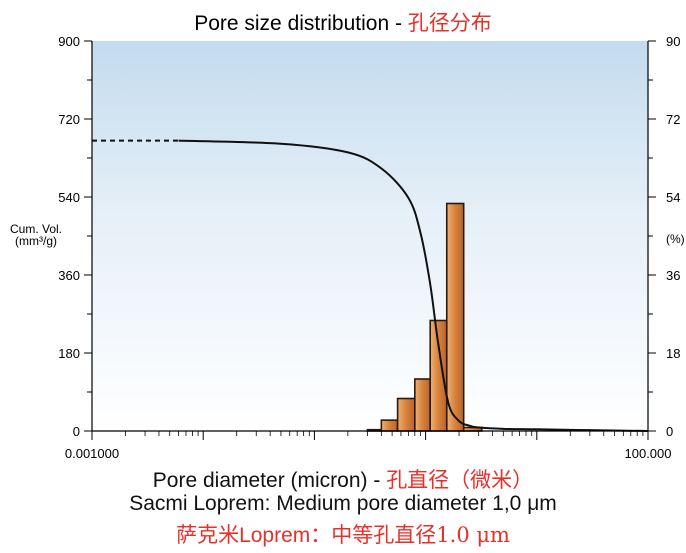  I want to click on caption-cn-part1: 萨克米, so click(208, 535).